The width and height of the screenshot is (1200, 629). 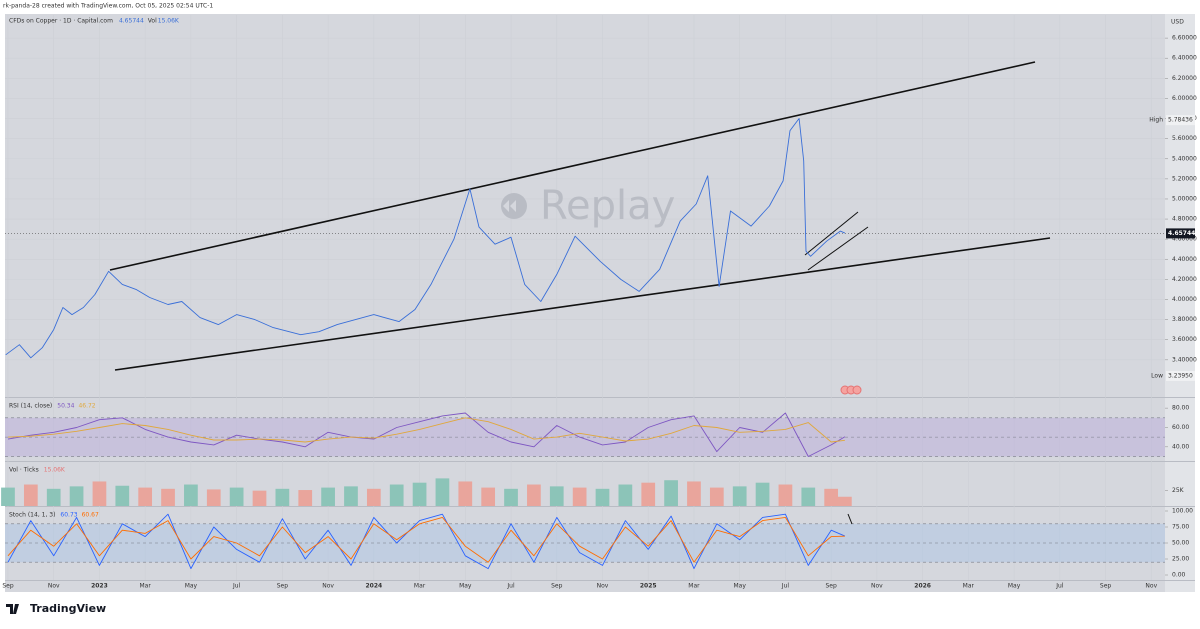 What do you see at coordinates (1179, 575) in the screenshot?
I see `y-tick-label: 0.00` at bounding box center [1179, 575].